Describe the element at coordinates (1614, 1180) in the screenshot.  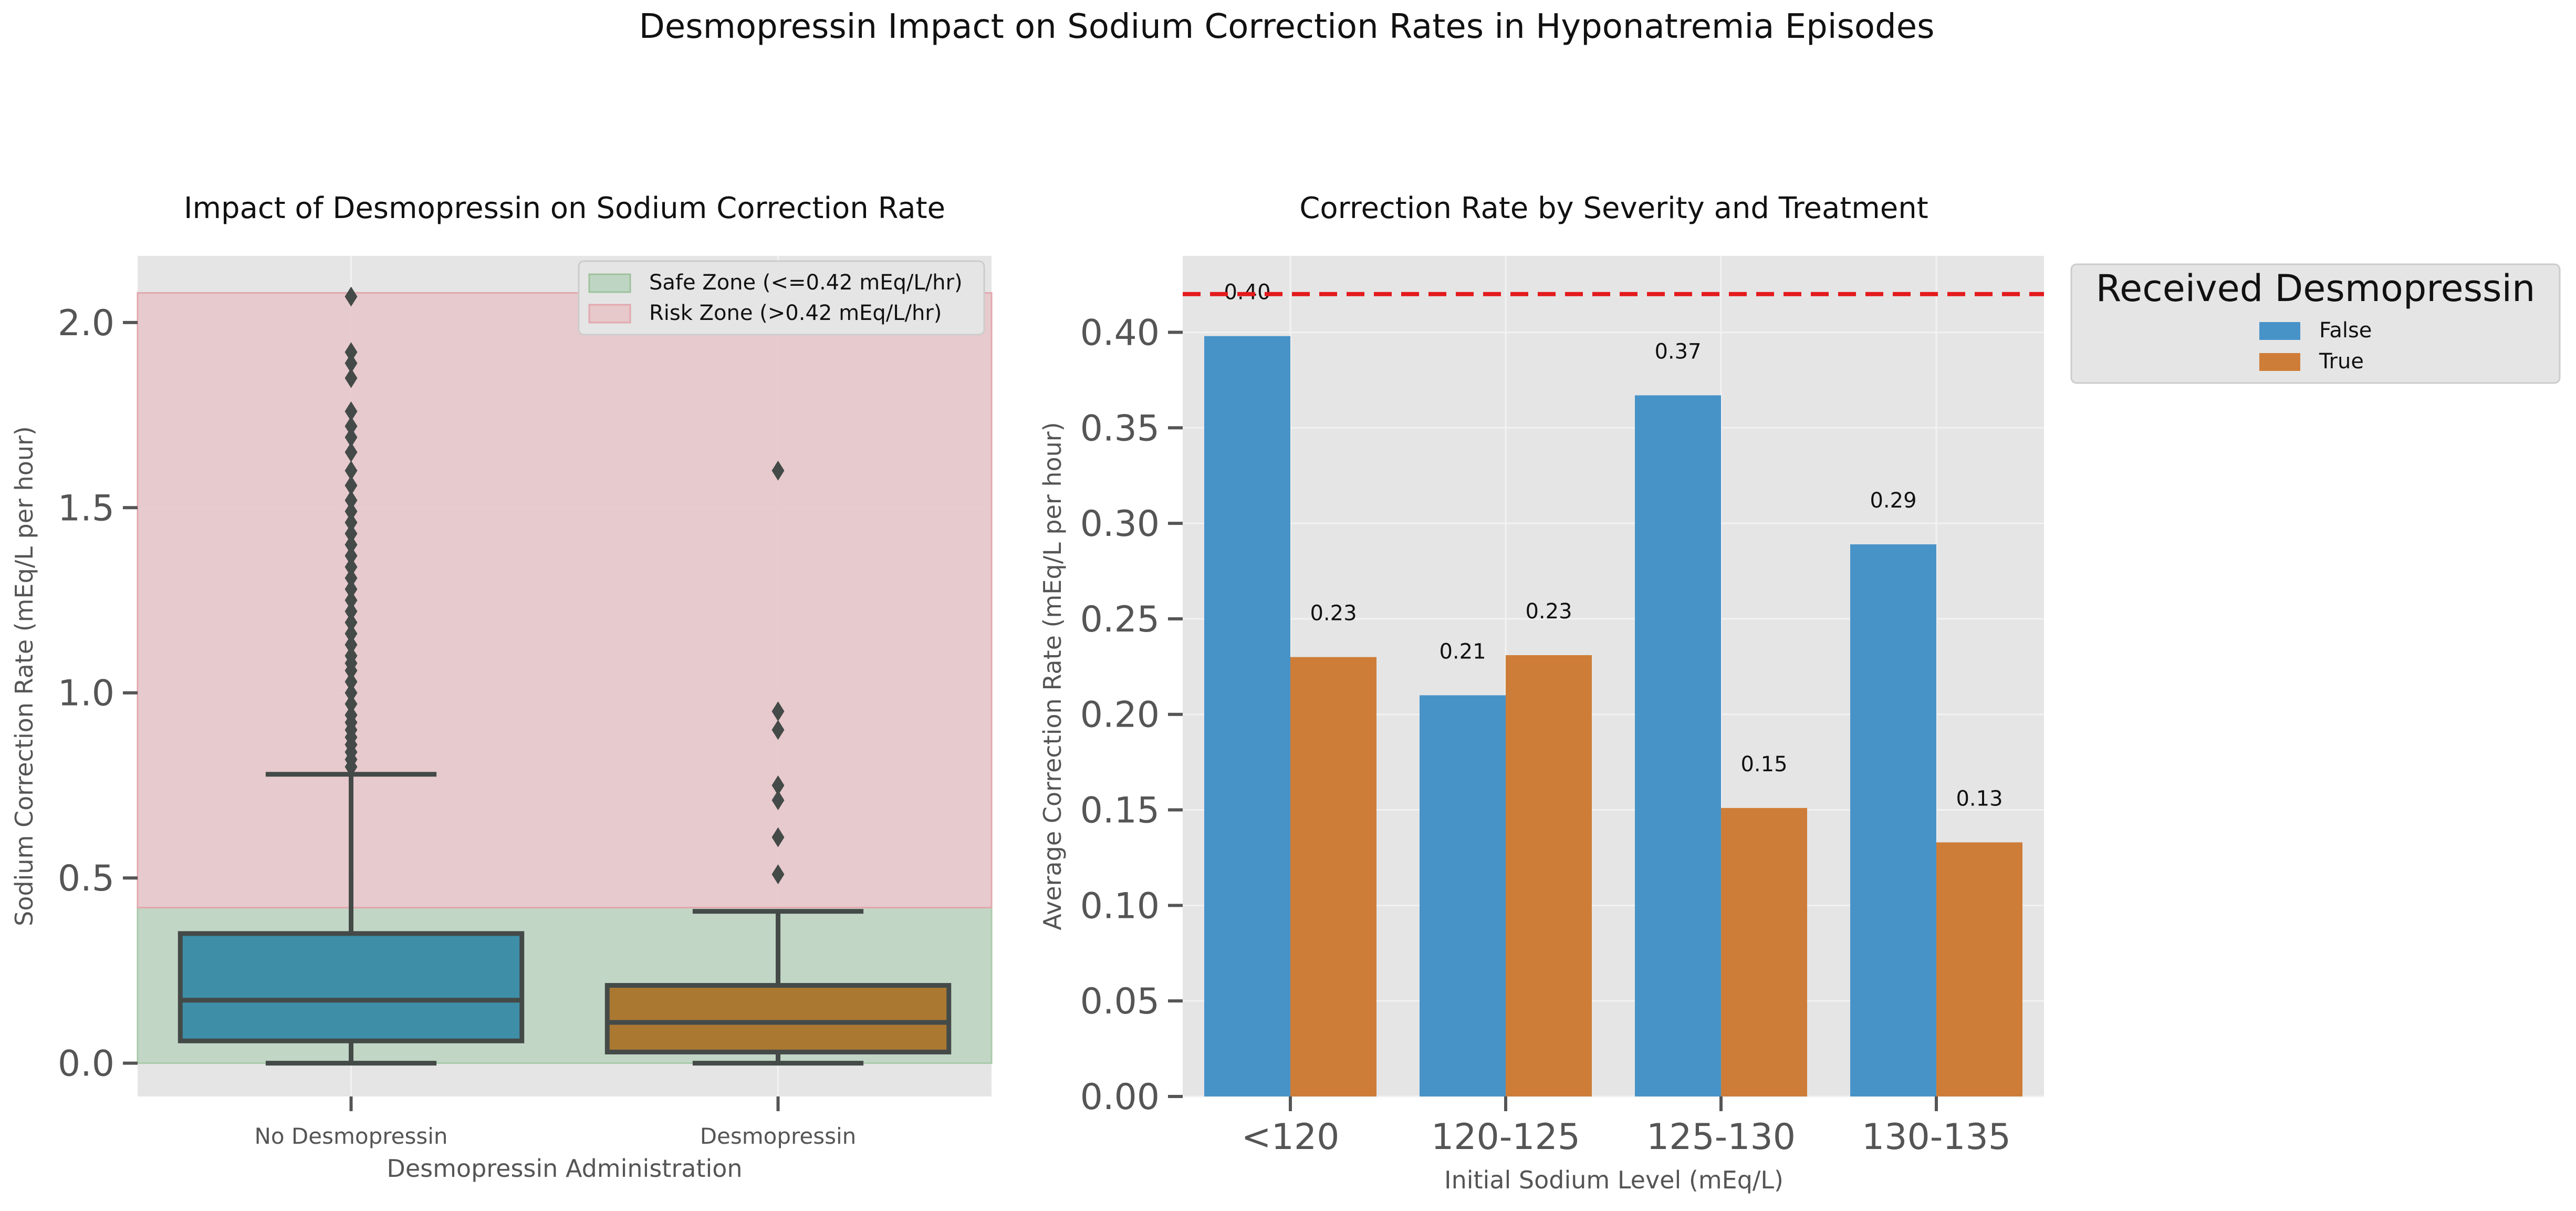
I see `bar-chart-x-axis-label: Initial Sodium Level (mEq/L)` at that location.